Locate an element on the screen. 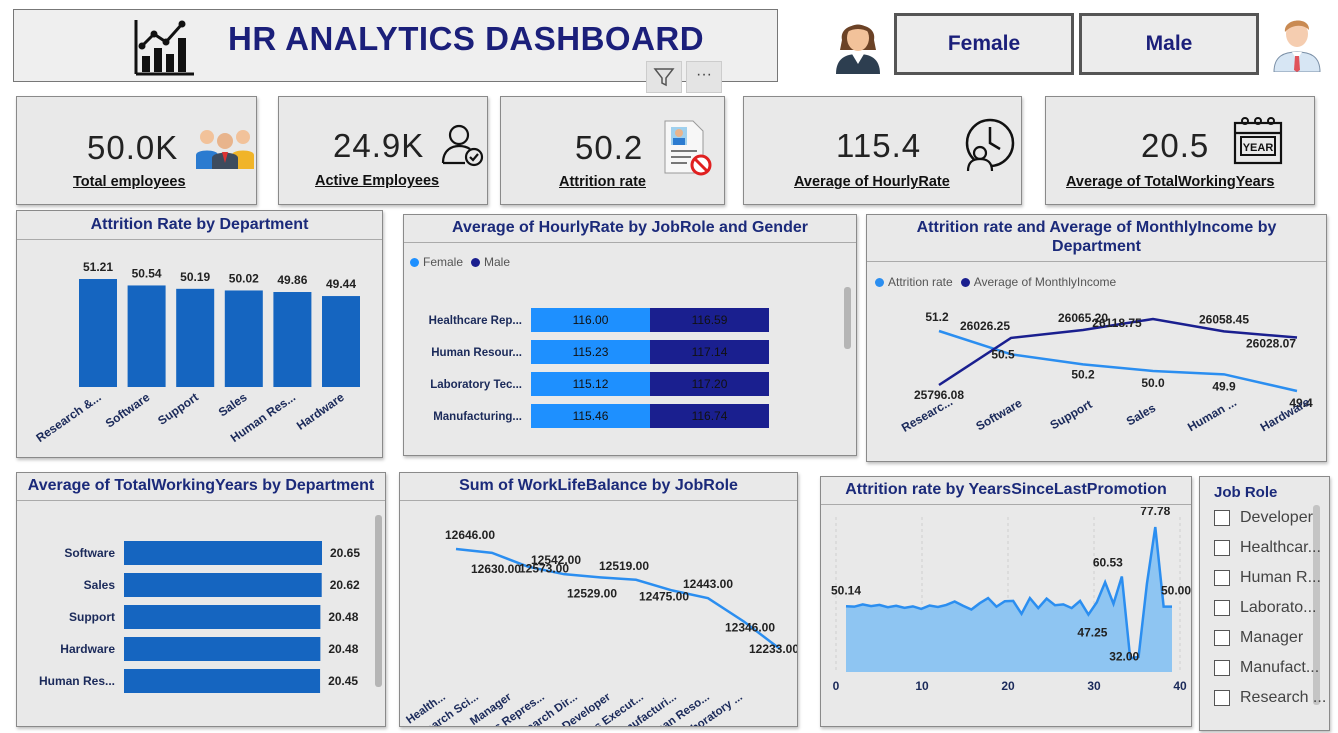 The height and width of the screenshot is (733, 1338). bar-value-label: 49.86 is located at coordinates (292, 280).